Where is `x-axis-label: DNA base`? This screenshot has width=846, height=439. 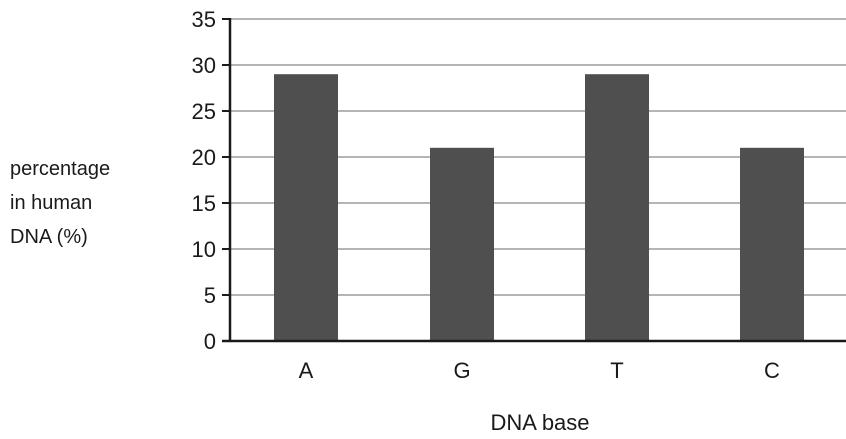
x-axis-label: DNA base is located at coordinates (539, 422).